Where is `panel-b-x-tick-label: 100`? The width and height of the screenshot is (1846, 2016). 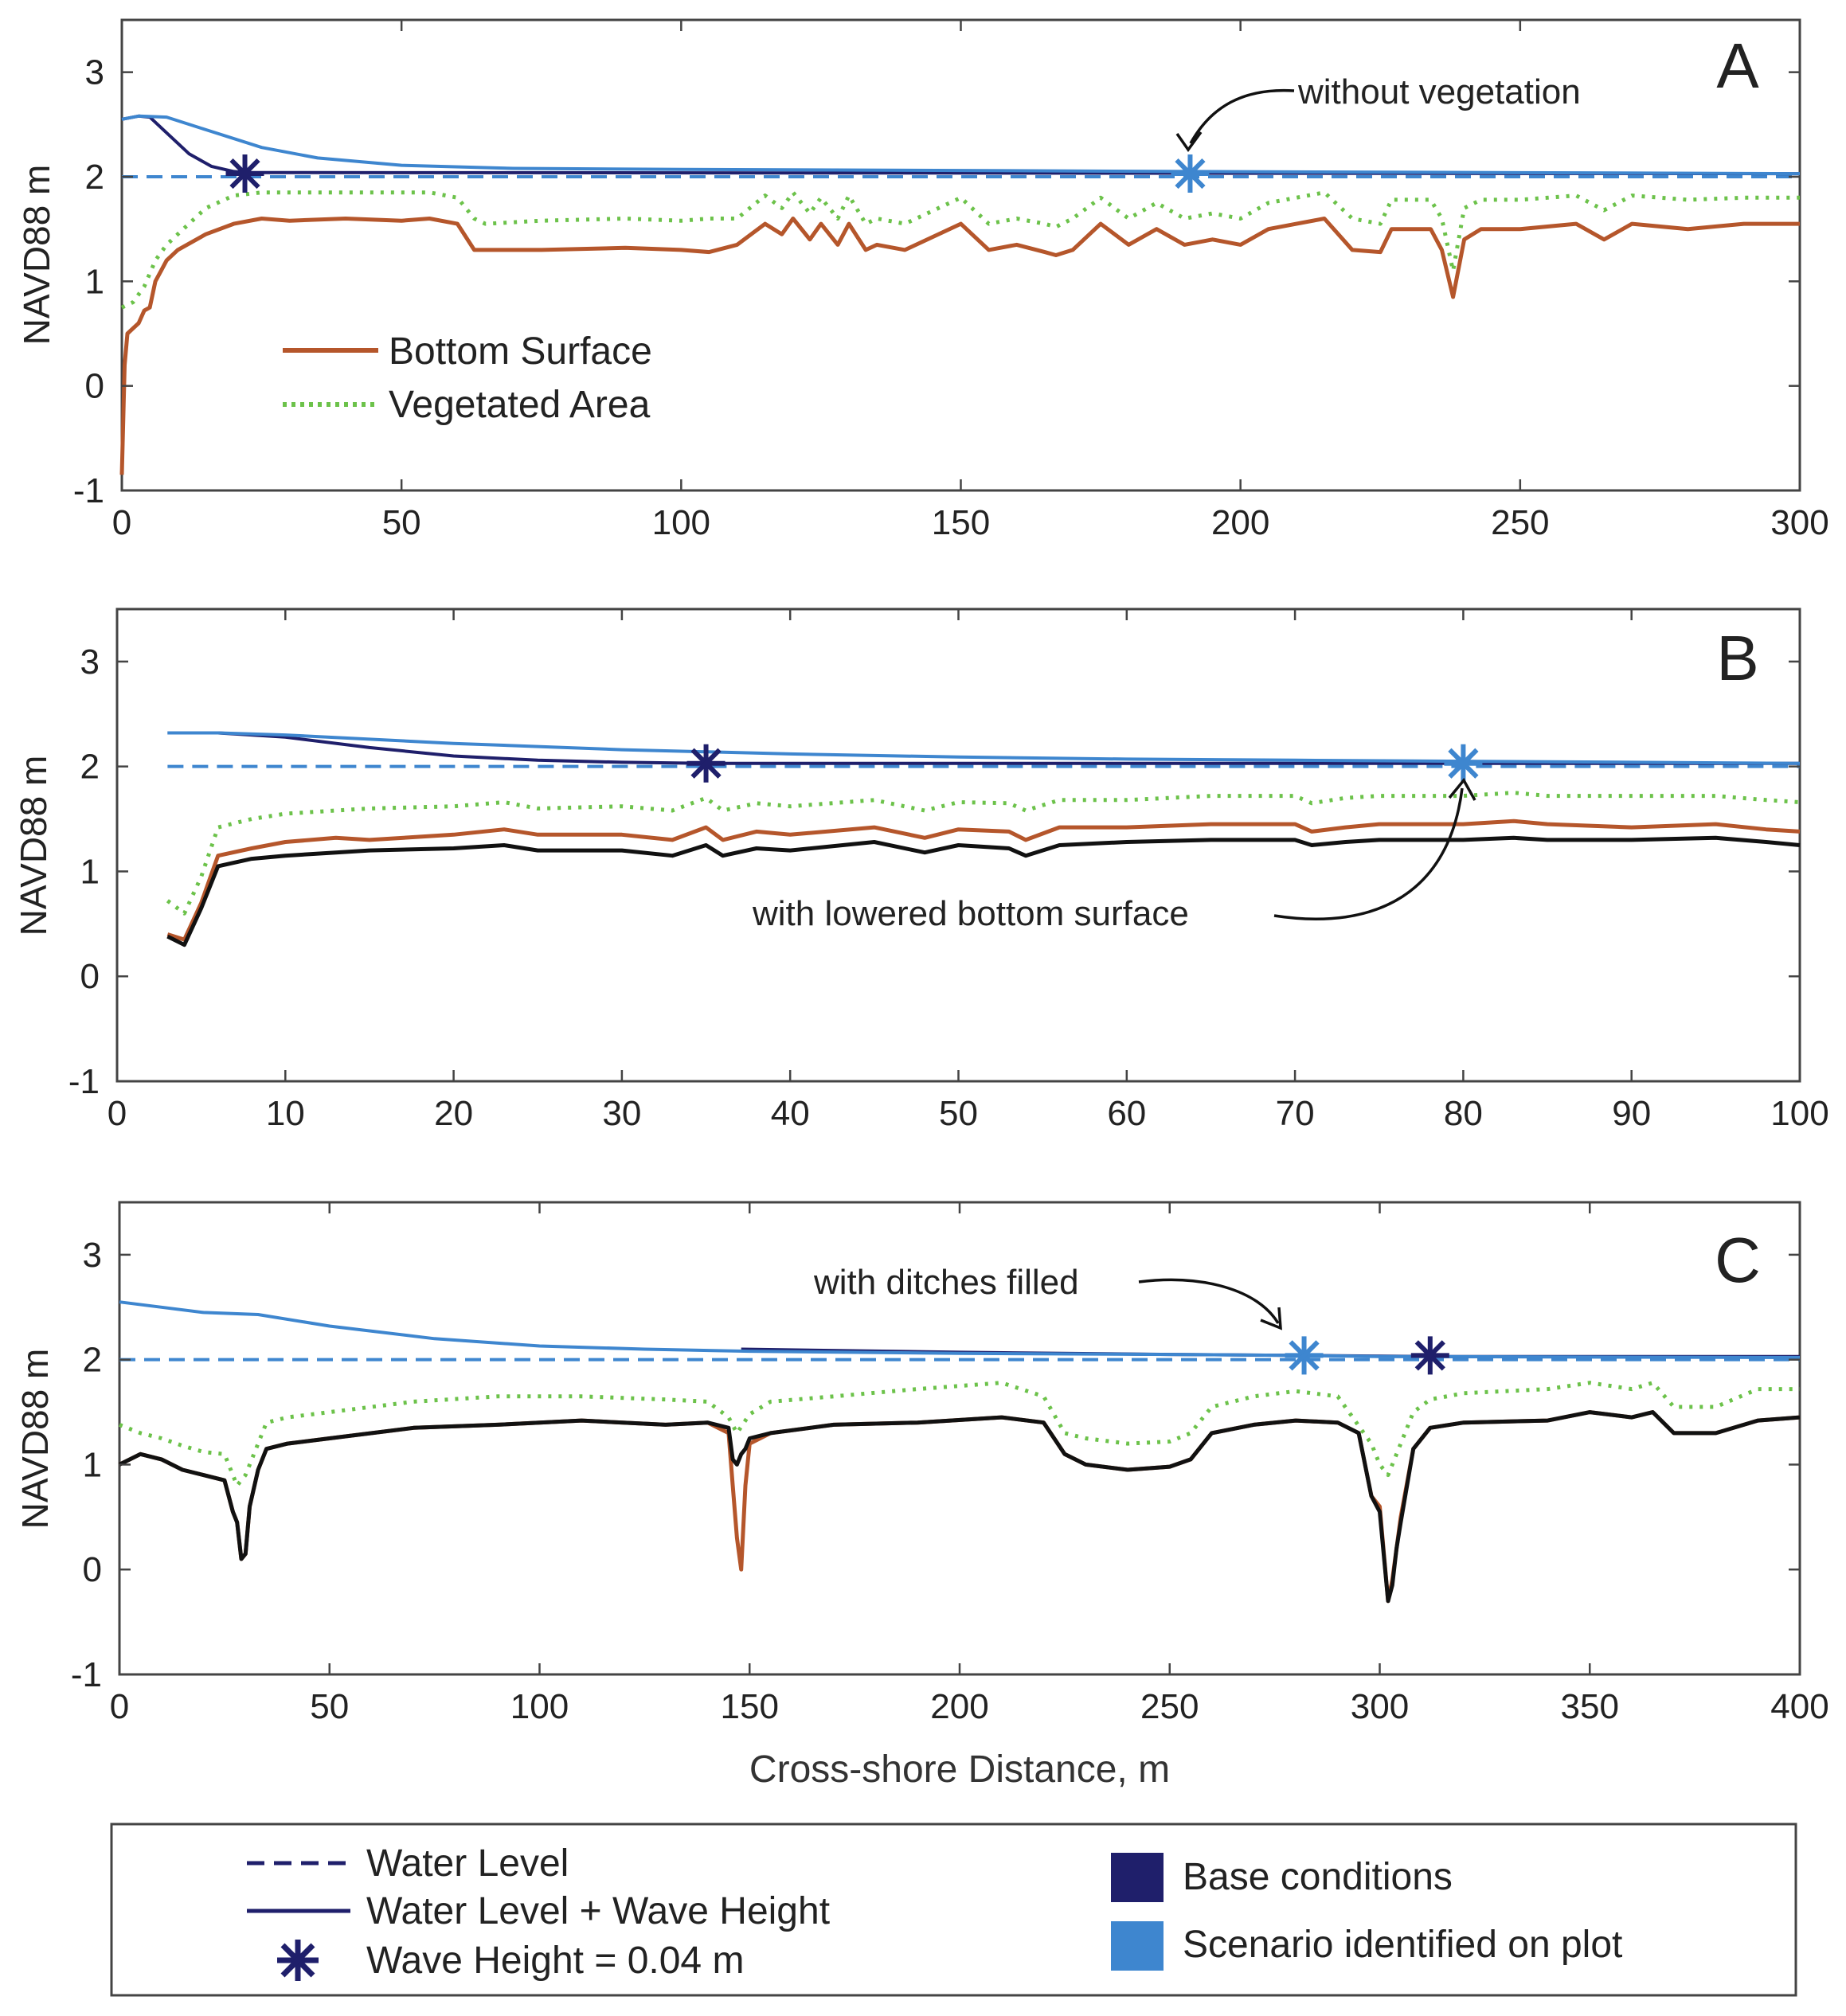 panel-b-x-tick-label: 100 is located at coordinates (1799, 1113).